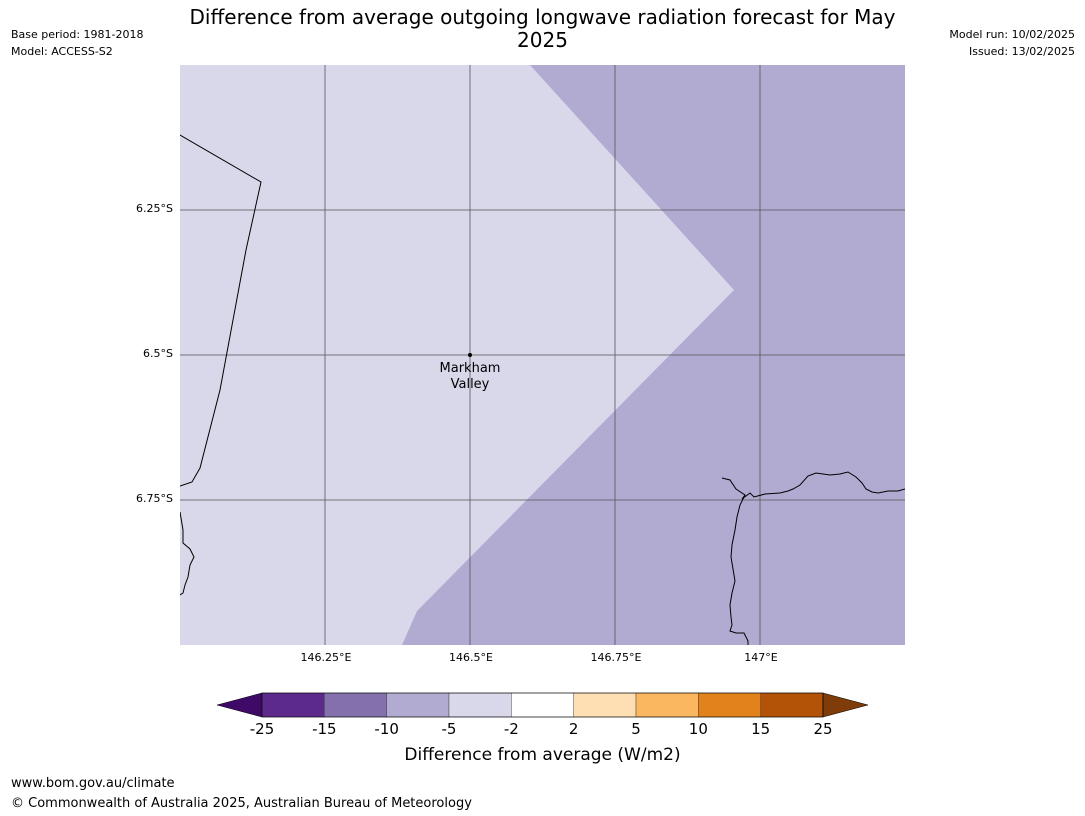  Describe the element at coordinates (845, 705) in the screenshot. I see `colorbar-extend-high` at that location.